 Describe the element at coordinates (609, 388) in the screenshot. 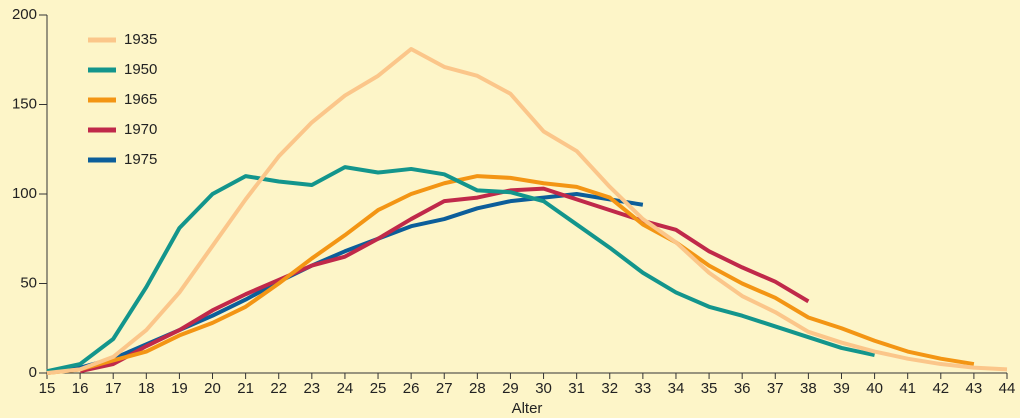

I see `x-tick-label: 32` at that location.